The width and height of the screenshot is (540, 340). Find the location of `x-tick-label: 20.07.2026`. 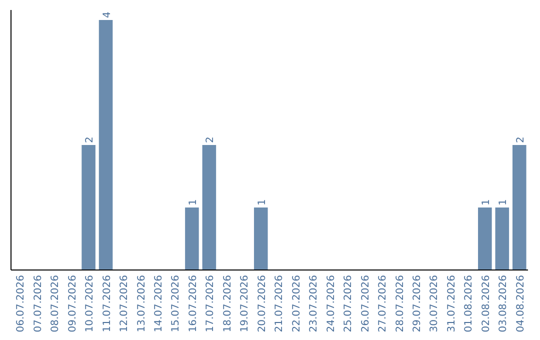

x-tick-label: 20.07.2026 is located at coordinates (262, 303).